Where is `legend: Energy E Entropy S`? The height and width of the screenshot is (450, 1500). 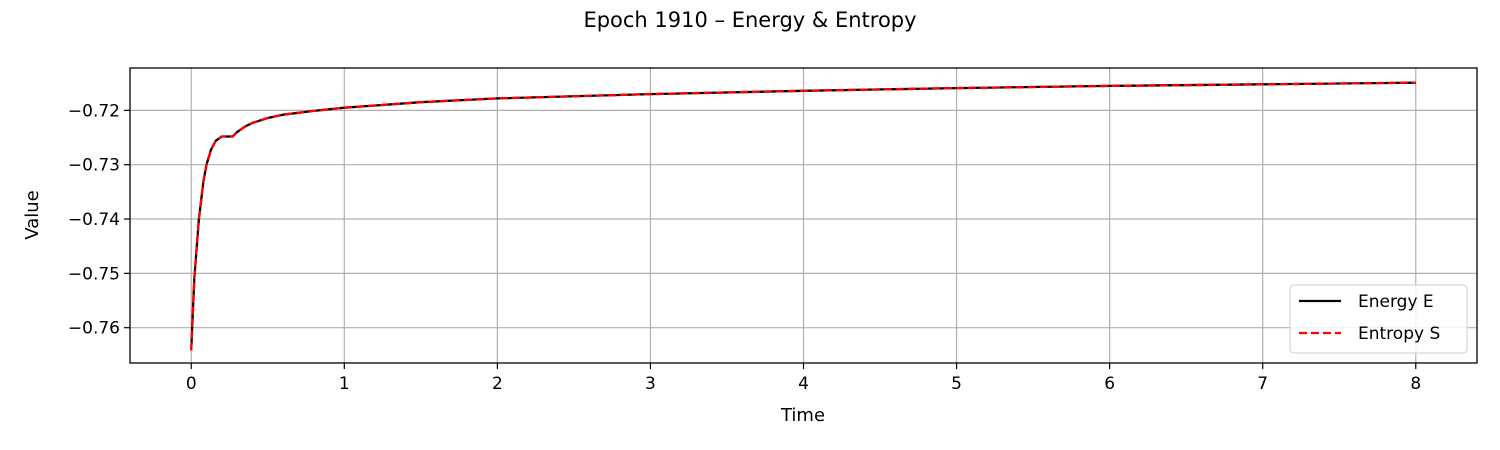 legend: Energy E Entropy S is located at coordinates (1378, 319).